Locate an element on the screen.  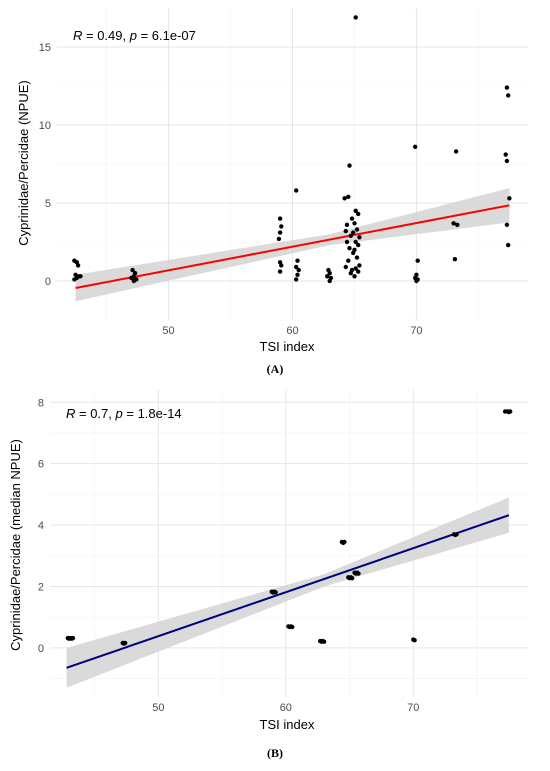
y-tick-label: 8 is located at coordinates (41, 403).